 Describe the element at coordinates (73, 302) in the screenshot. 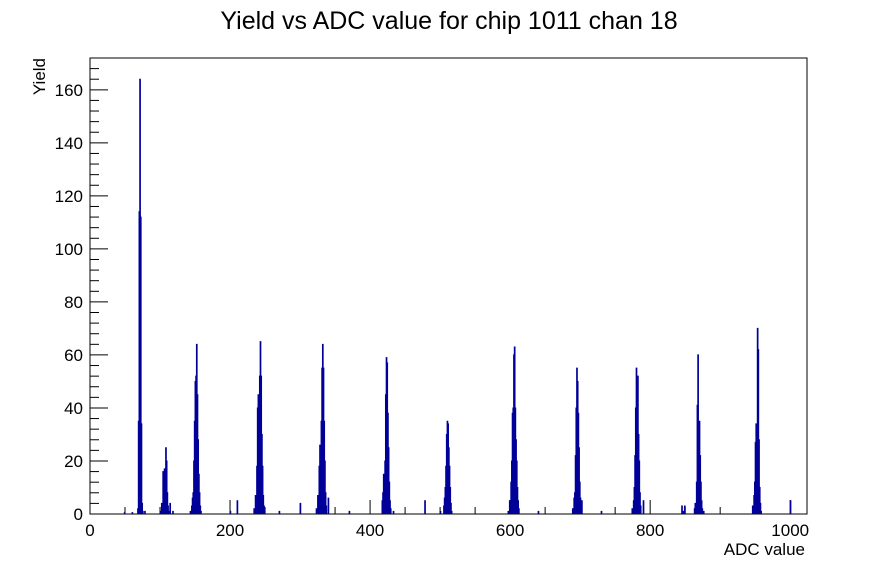

I see `y-tick-label: 80` at that location.